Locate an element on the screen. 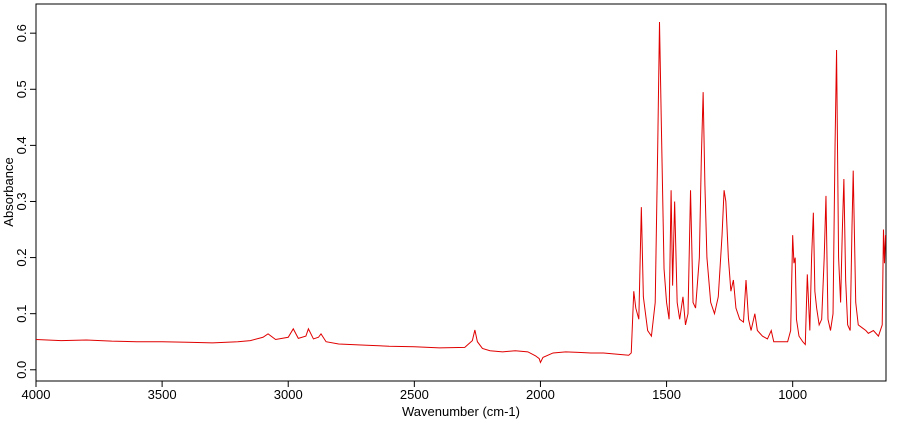  y-tick-label: 0.0 is located at coordinates (21, 370).